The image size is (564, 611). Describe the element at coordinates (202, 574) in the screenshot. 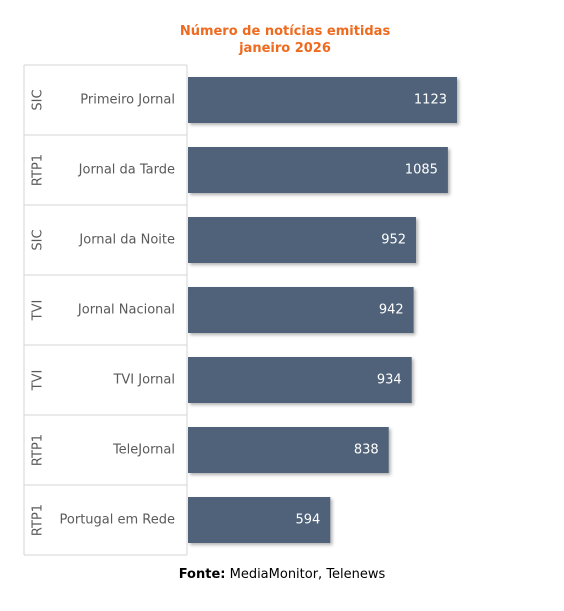

I see `source-label: Fonte:` at that location.